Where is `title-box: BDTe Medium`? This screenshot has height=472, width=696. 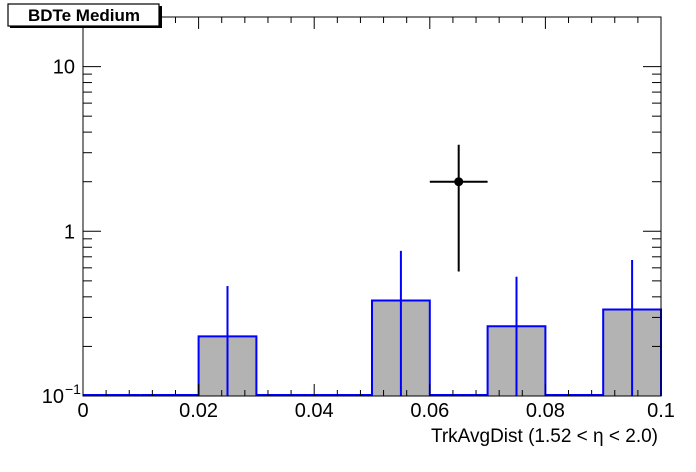 title-box: BDTe Medium is located at coordinates (84, 15).